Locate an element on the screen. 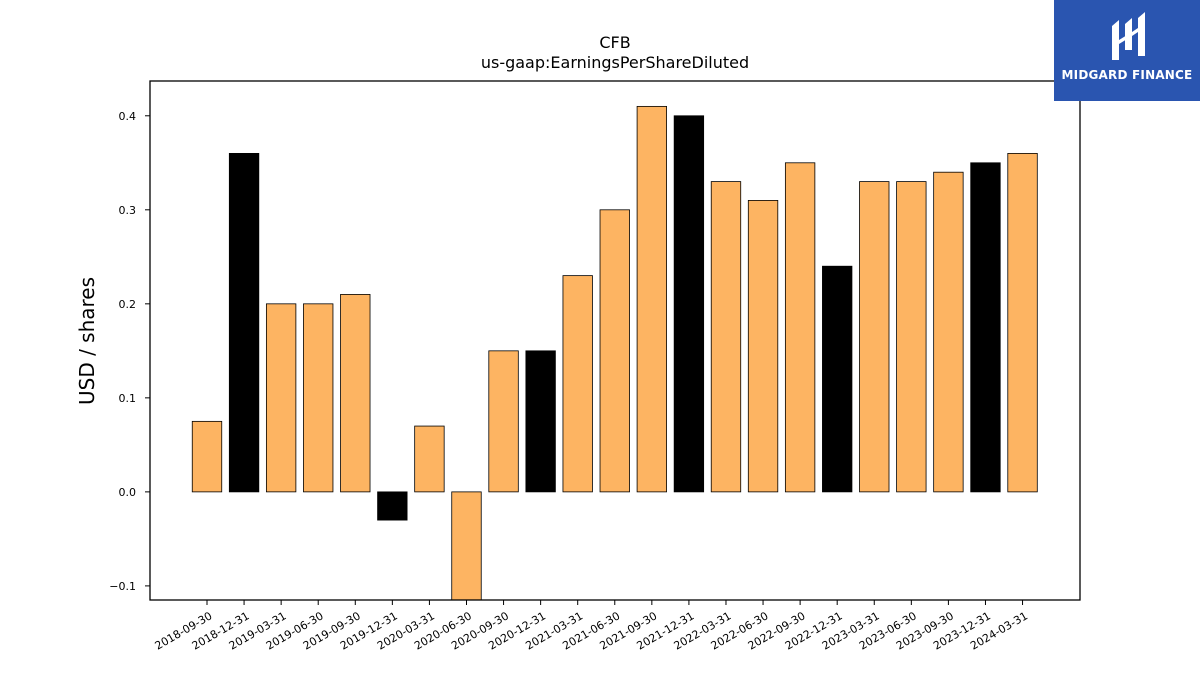  brand-name: MIDGARD FINANCE is located at coordinates (1127, 75).